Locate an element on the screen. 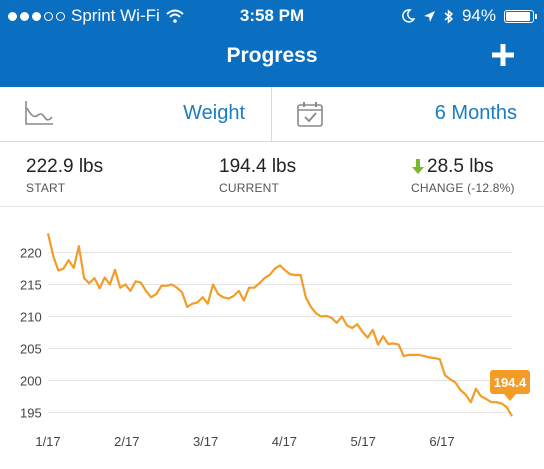 Image resolution: width=544 pixels, height=469 pixels. bluetooth-icon is located at coordinates (449, 16).